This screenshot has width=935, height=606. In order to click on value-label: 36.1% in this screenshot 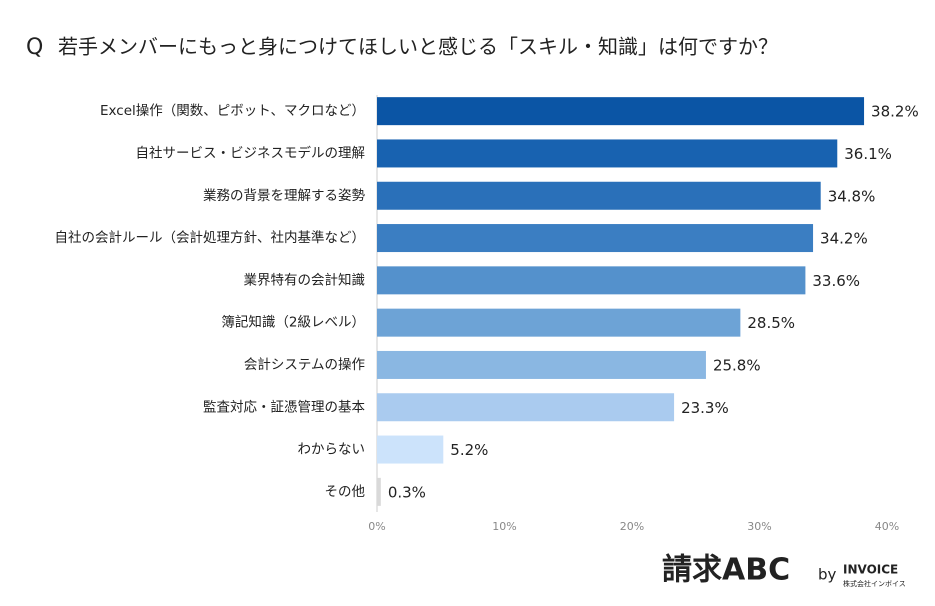, I will do `click(868, 154)`.